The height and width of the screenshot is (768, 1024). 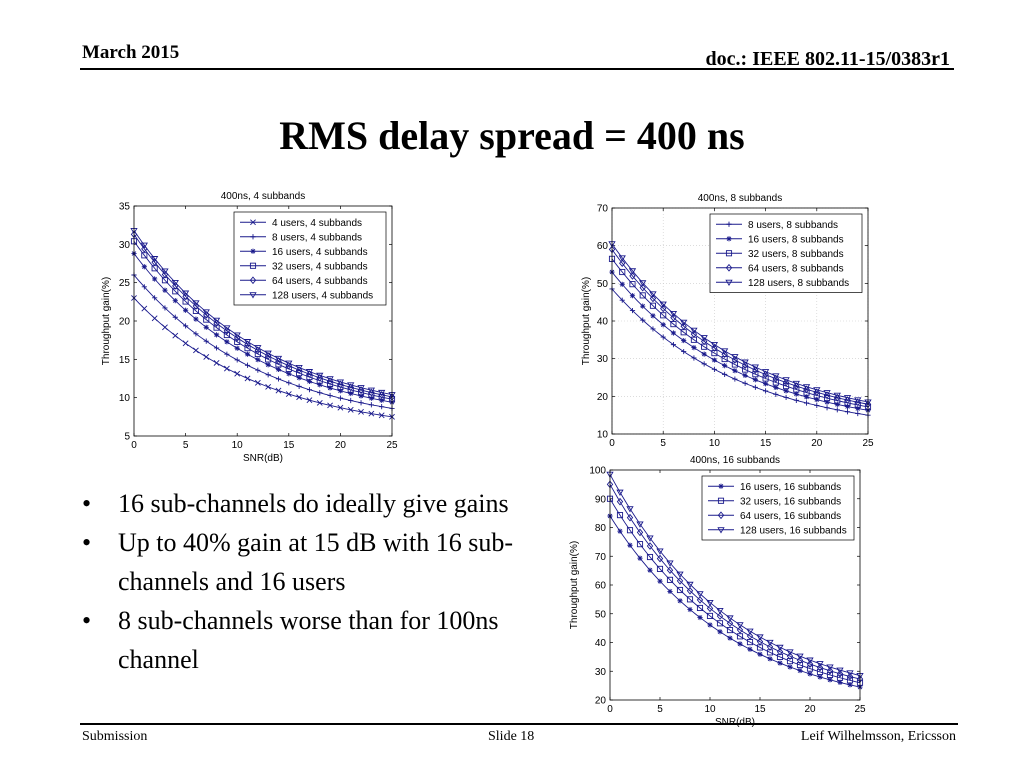 What do you see at coordinates (796, 254) in the screenshot?
I see `legend-label: 32 users, 8 subbands` at bounding box center [796, 254].